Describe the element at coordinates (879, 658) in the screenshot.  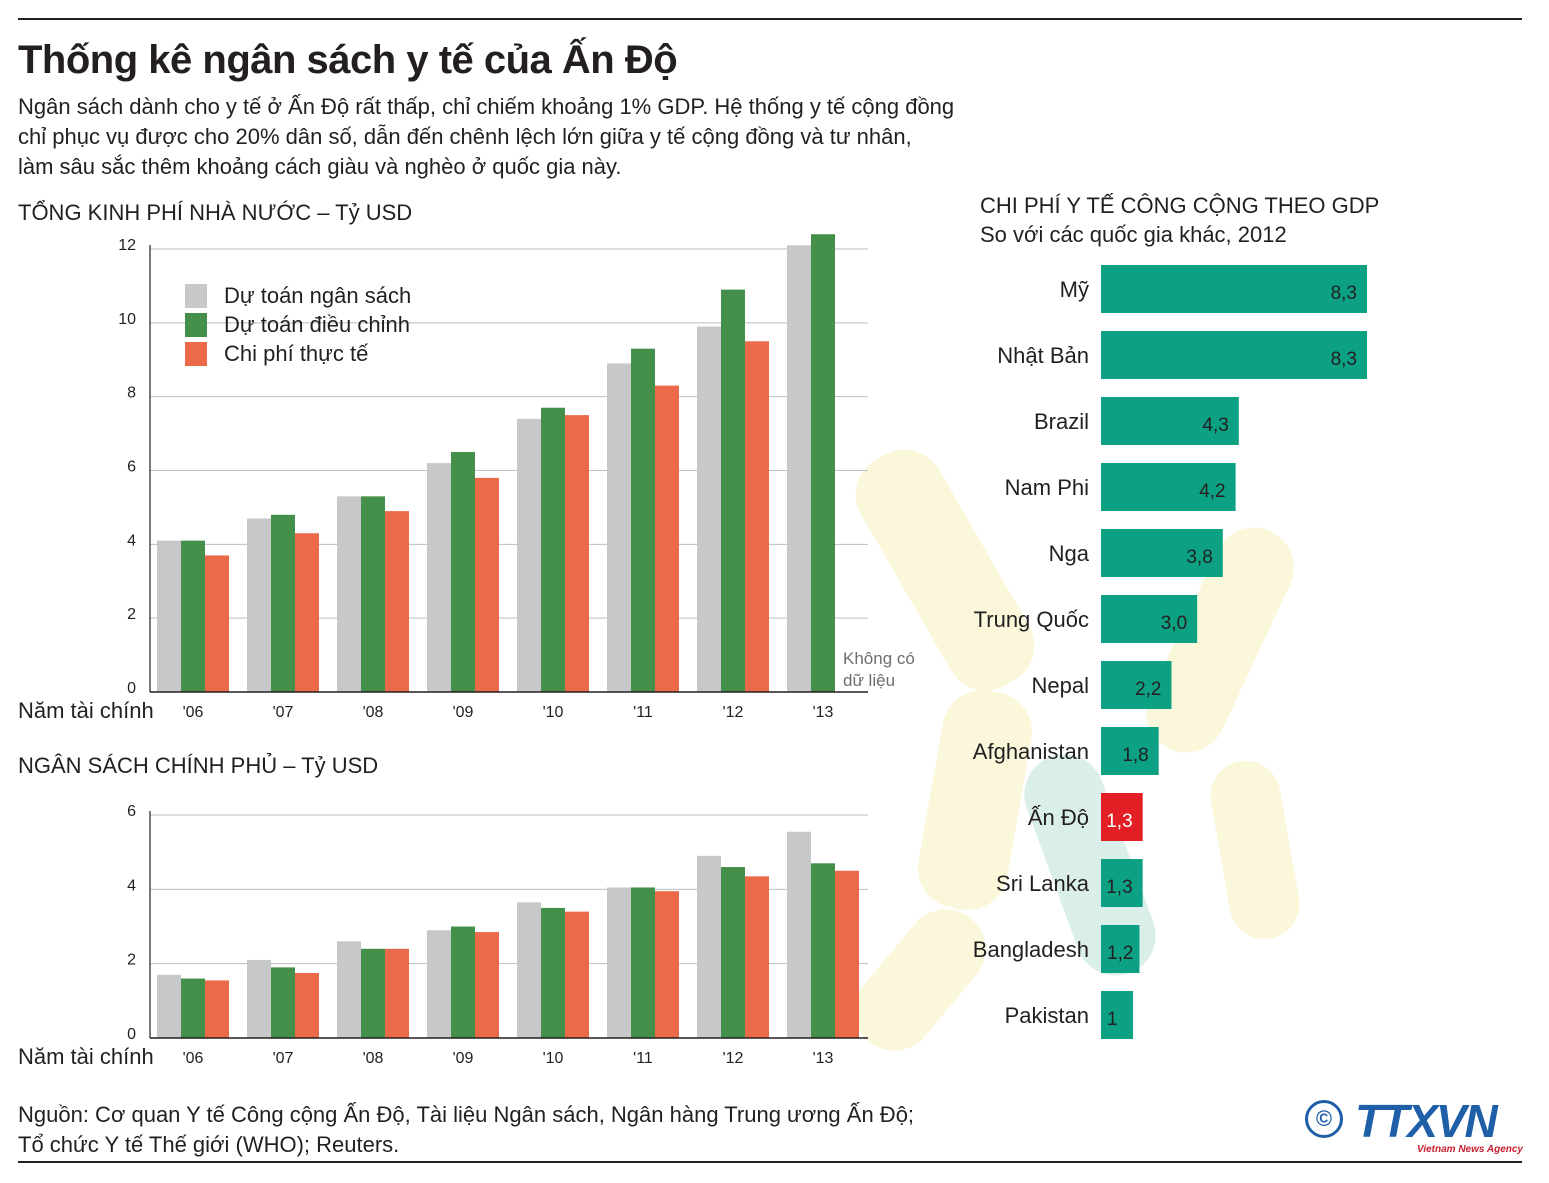
I see `chart1-annotation: Không có` at that location.